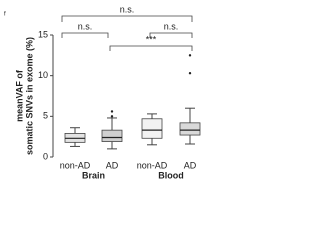  Describe the element at coordinates (93, 175) in the screenshot. I see `group-label: Brain` at that location.